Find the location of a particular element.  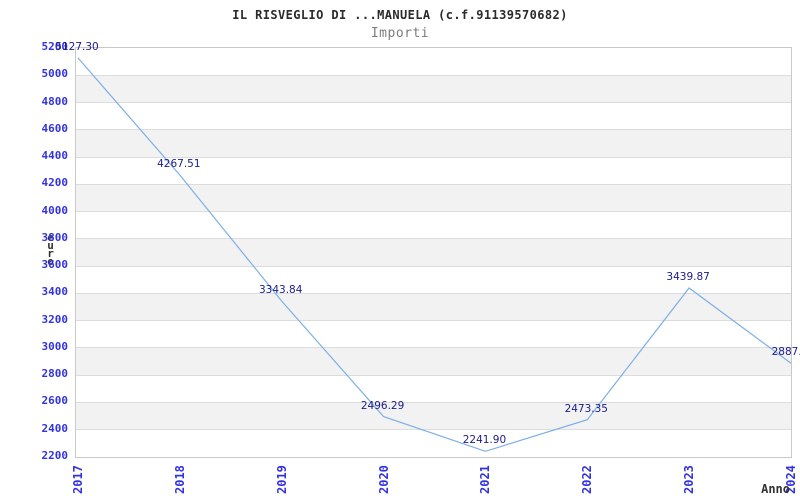

data-point-label: 2496.29 is located at coordinates (382, 405).